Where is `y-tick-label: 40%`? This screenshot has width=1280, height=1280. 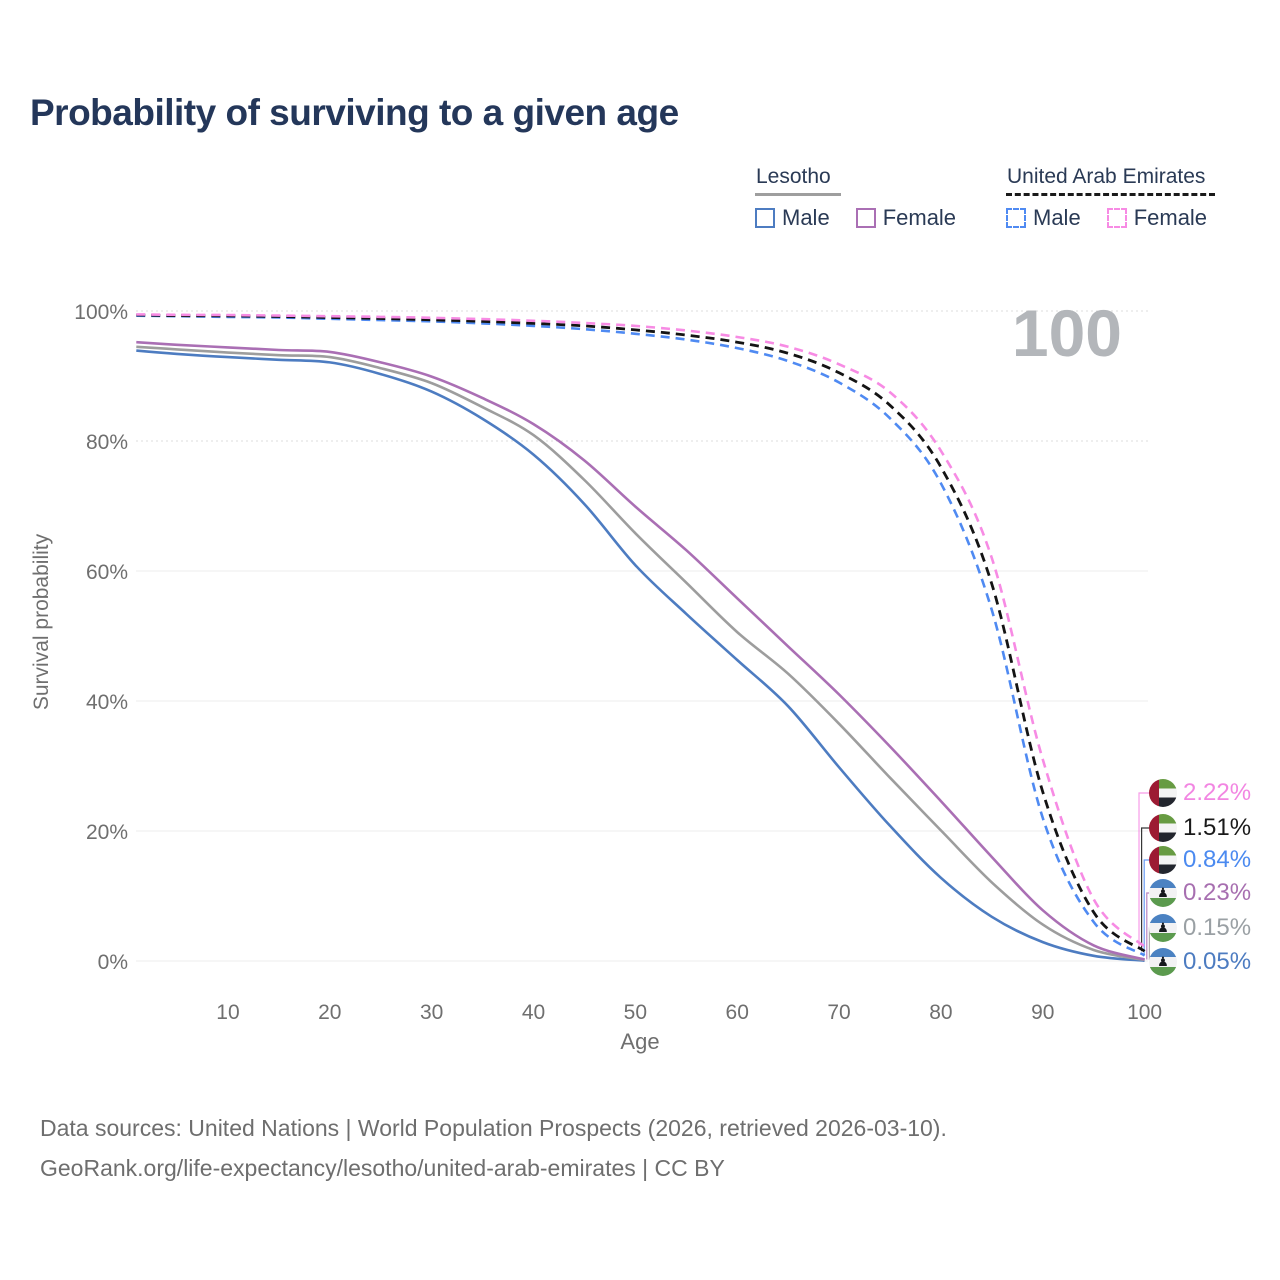
y-tick-label: 40% is located at coordinates (107, 702).